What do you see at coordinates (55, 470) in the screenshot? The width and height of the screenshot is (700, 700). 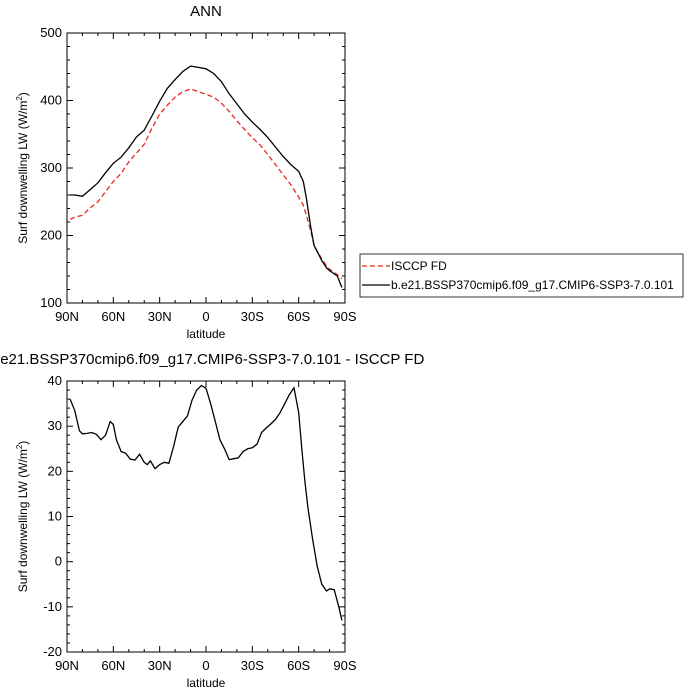 I see `y-tick-label: 20` at bounding box center [55, 470].